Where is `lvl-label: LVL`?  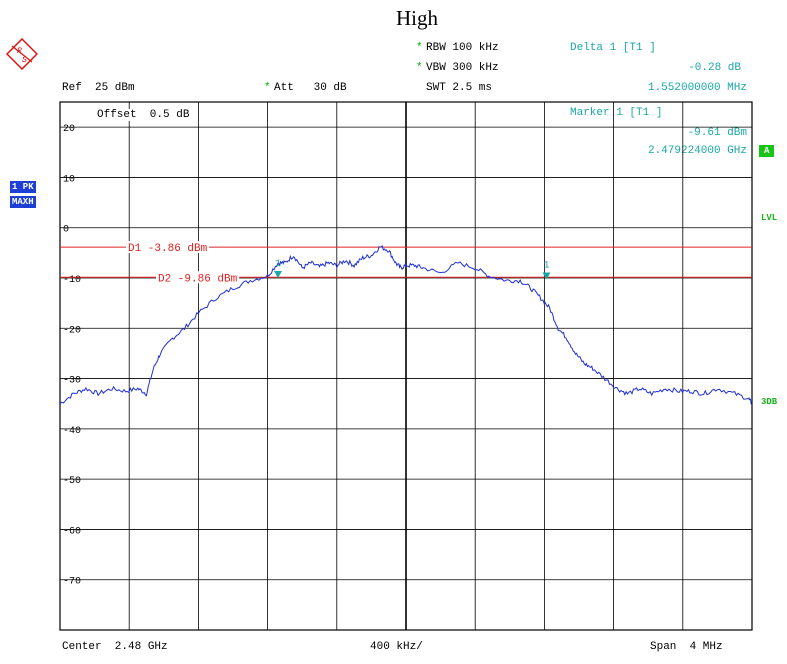 lvl-label: LVL is located at coordinates (769, 218).